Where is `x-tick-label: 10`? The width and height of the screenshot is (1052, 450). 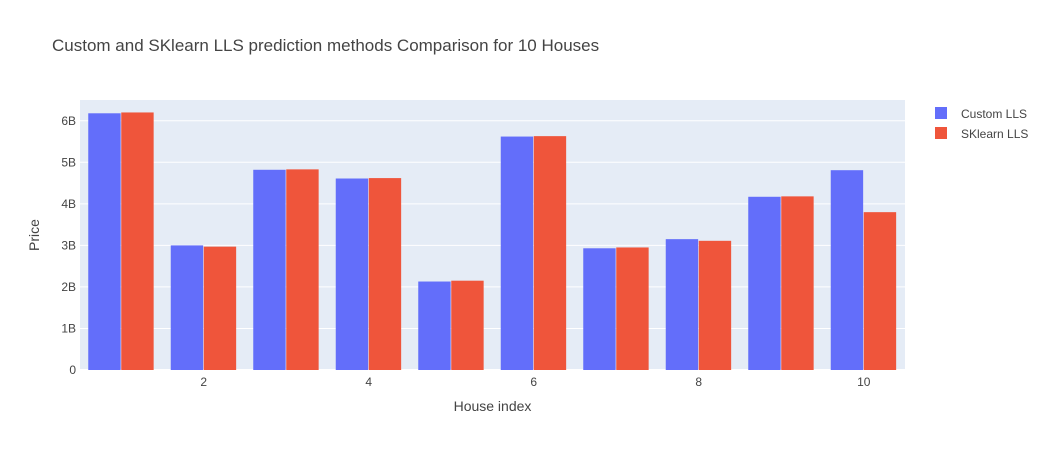 x-tick-label: 10 is located at coordinates (864, 382).